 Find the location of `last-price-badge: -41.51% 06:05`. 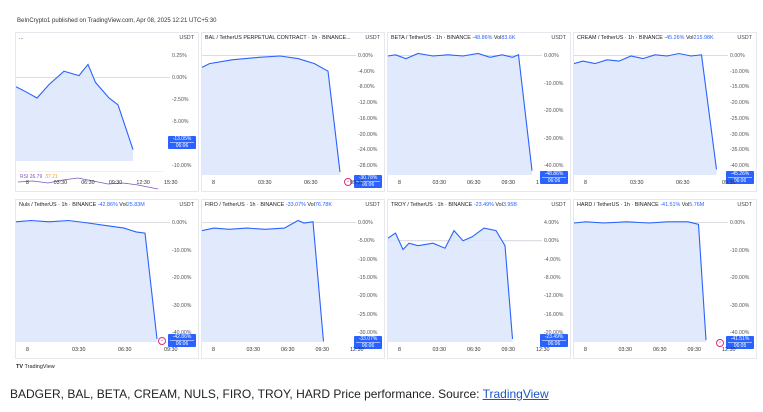

last-price-badge: -41.51% 06:05 is located at coordinates (740, 342).